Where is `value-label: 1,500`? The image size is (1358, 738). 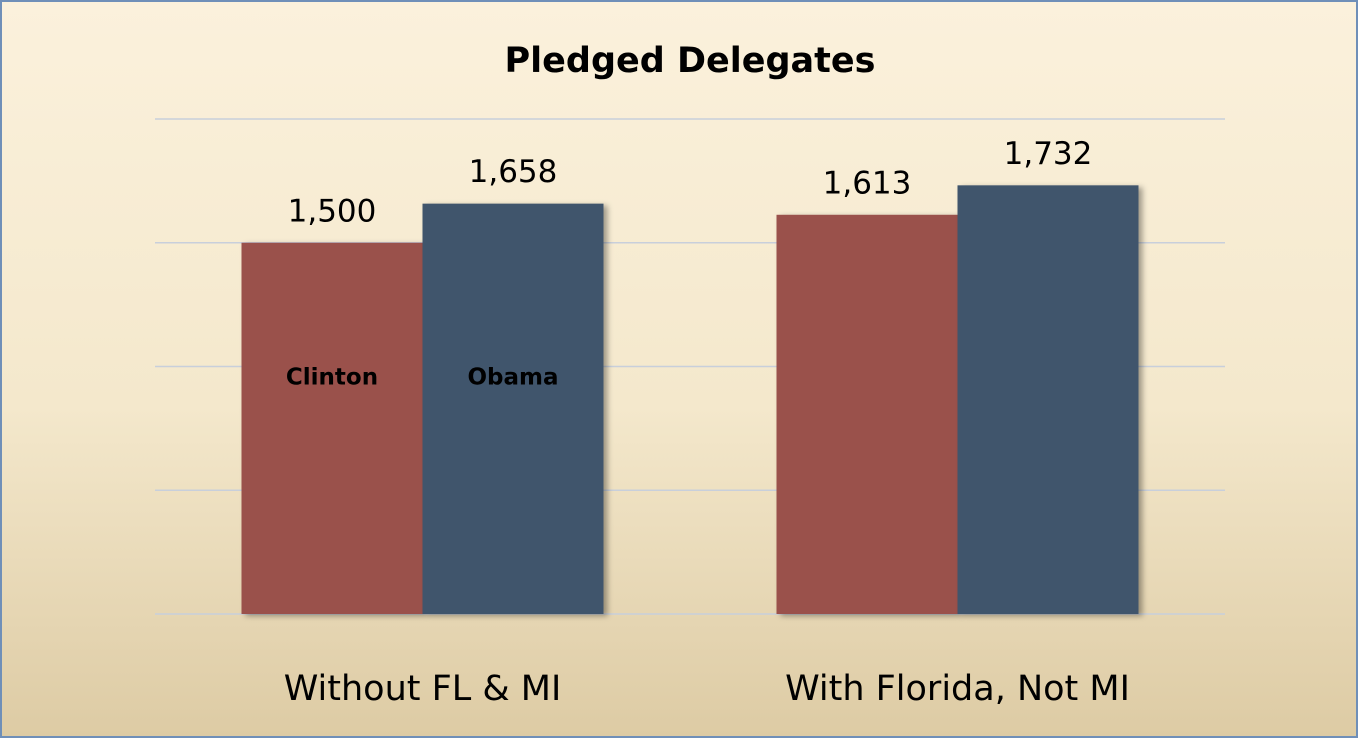
value-label: 1,500 is located at coordinates (332, 211).